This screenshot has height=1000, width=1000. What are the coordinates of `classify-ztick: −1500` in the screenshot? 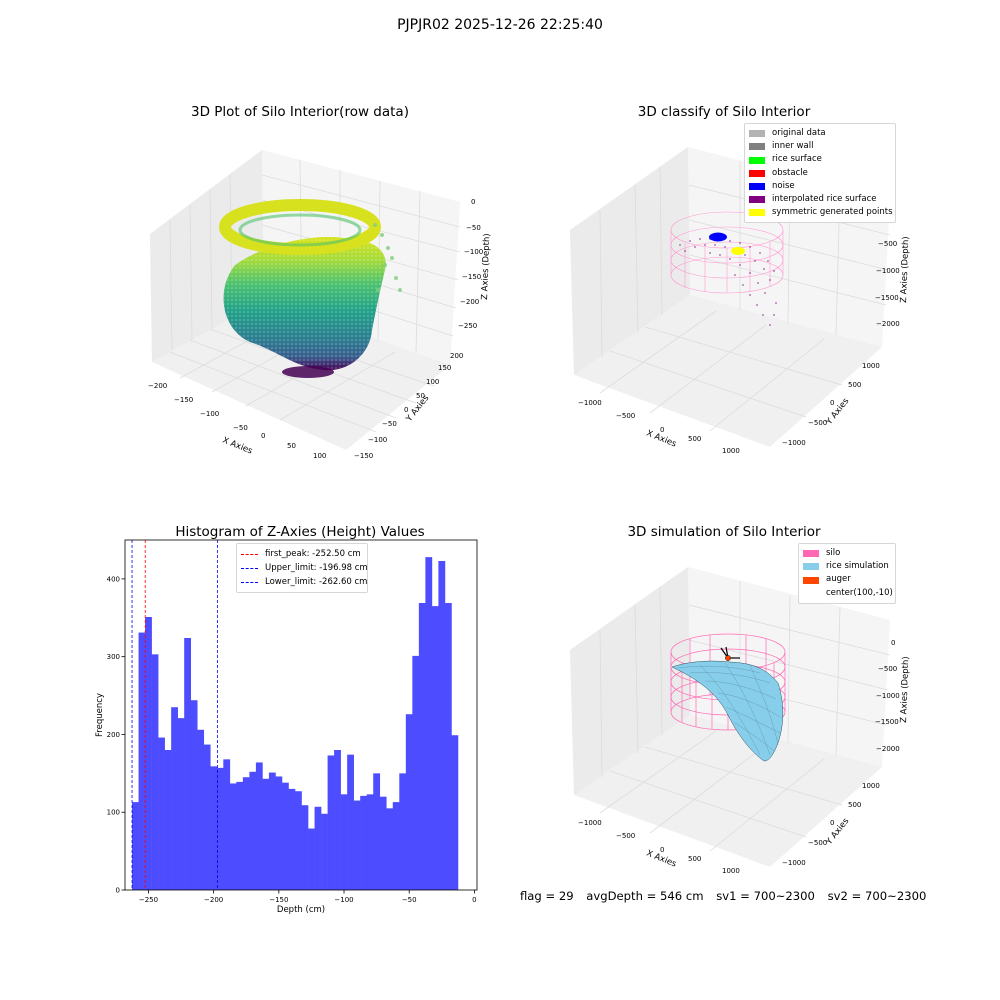 It's located at (887, 298).